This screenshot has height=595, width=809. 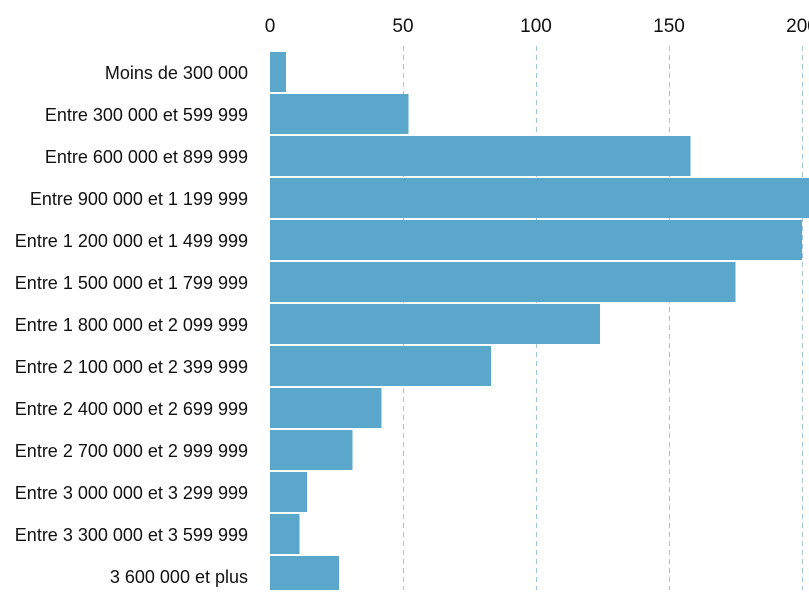 I want to click on x-tick-label: 0, so click(x=270, y=26).